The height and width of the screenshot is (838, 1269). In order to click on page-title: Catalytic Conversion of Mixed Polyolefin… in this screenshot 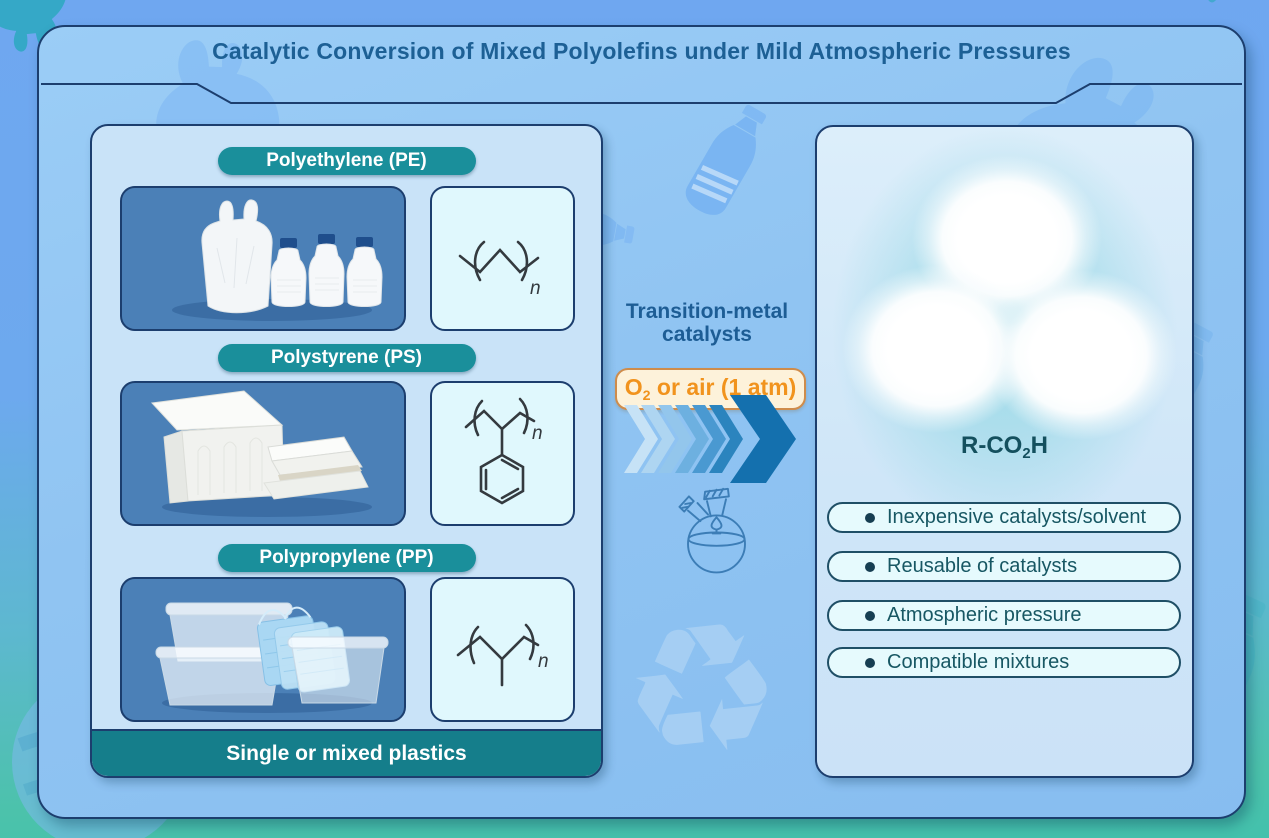, I will do `click(641, 51)`.